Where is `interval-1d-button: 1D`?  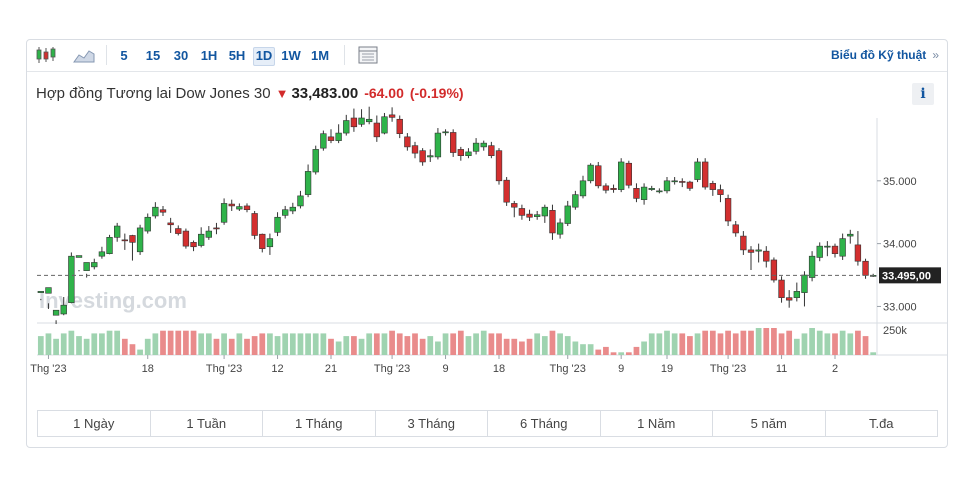
interval-1d-button: 1D is located at coordinates (264, 56).